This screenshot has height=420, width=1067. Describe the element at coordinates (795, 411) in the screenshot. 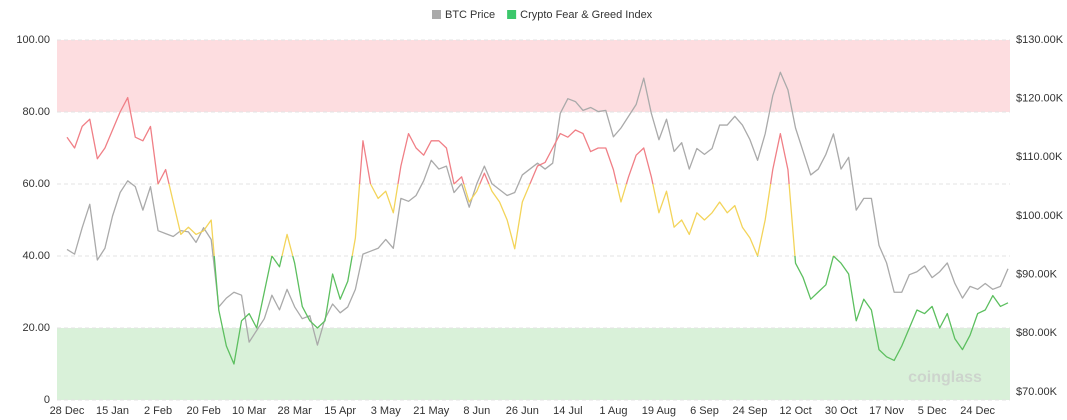

I see `x-tick-label: 12 Oct` at that location.